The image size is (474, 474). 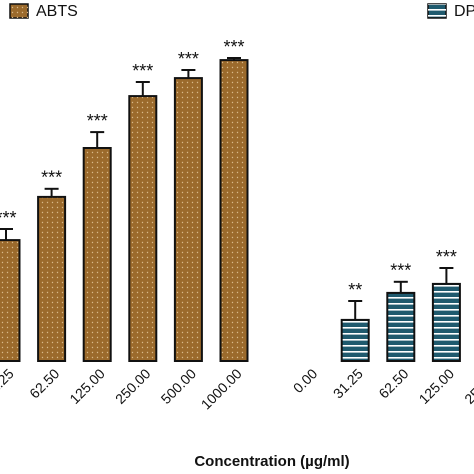 I want to click on x-tick-label: 1000.00, so click(x=221, y=388).